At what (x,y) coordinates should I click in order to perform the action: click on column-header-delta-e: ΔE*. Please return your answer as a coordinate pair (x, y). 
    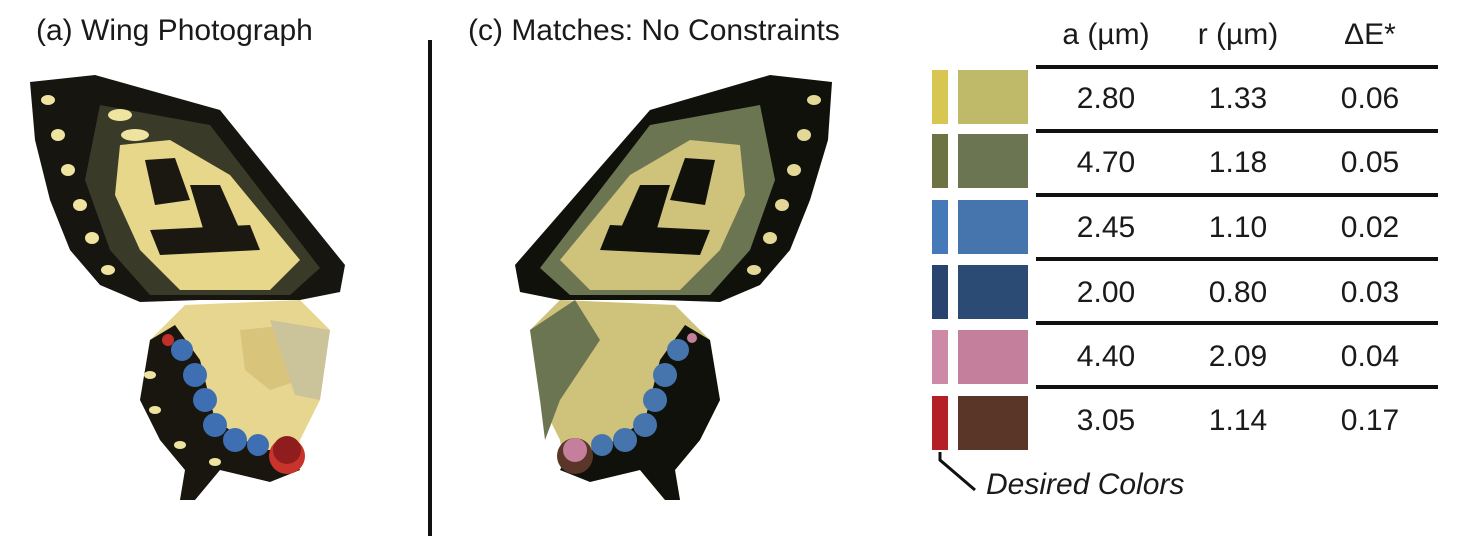
    Looking at the image, I should click on (1370, 34).